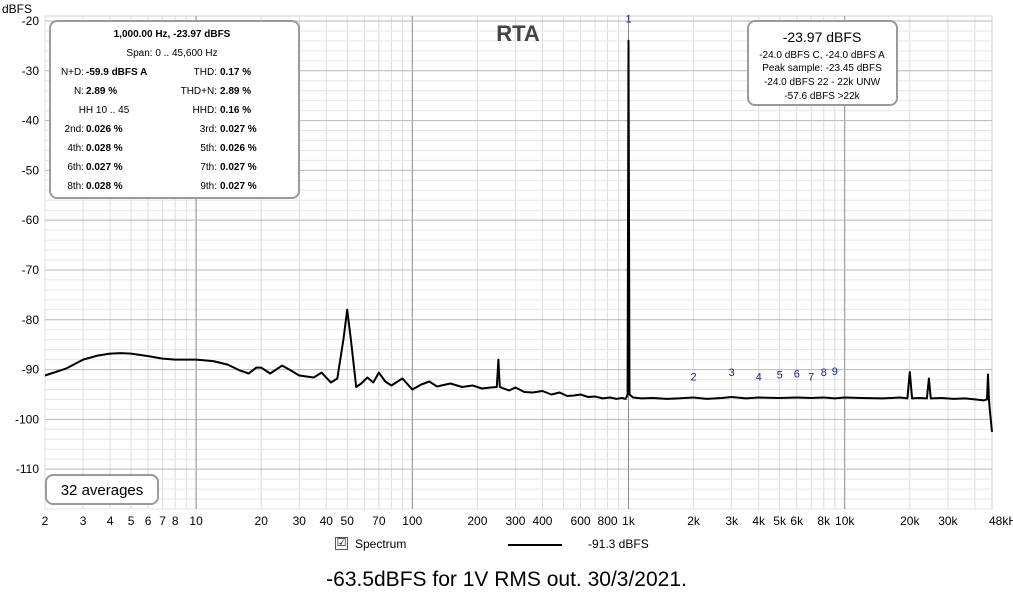 The width and height of the screenshot is (1013, 602). I want to click on x-tick-label: 7, so click(162, 521).